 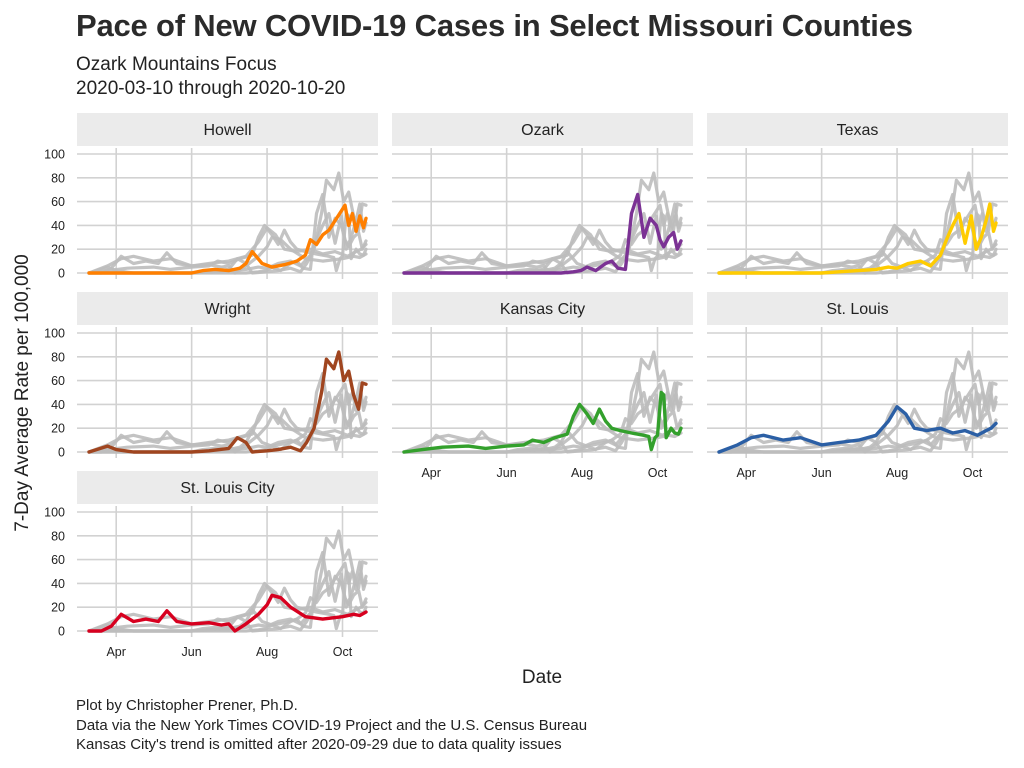 I want to click on x-axis-title: Date, so click(x=542, y=677).